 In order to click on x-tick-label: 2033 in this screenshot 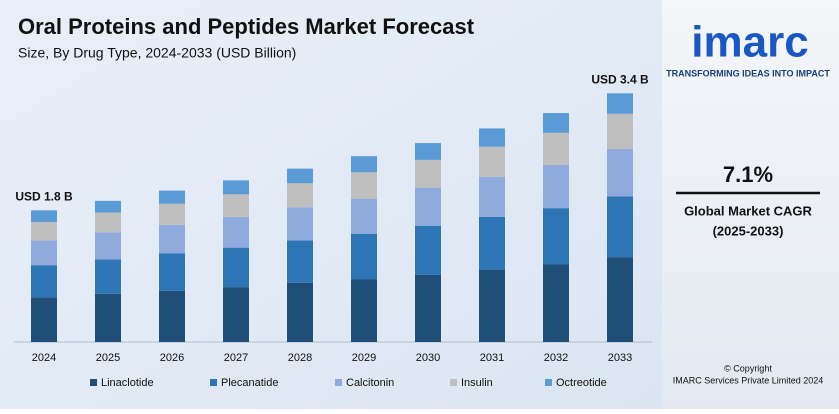, I will do `click(620, 358)`.